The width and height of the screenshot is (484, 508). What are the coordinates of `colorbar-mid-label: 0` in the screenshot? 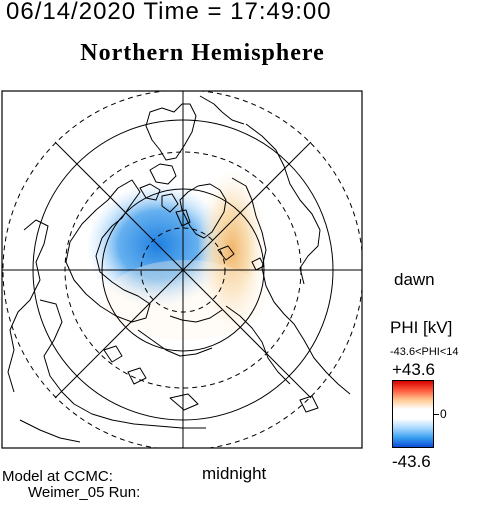 It's located at (443, 414).